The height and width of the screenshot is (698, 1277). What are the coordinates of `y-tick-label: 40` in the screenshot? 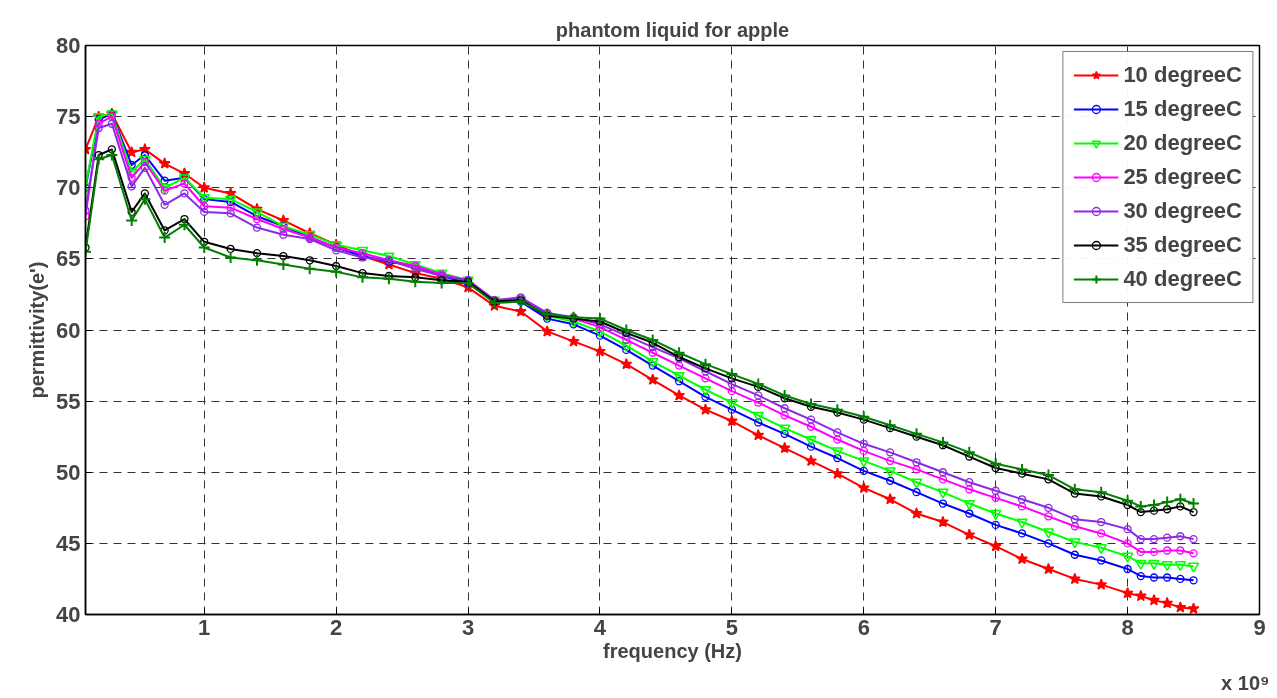 It's located at (68, 614).